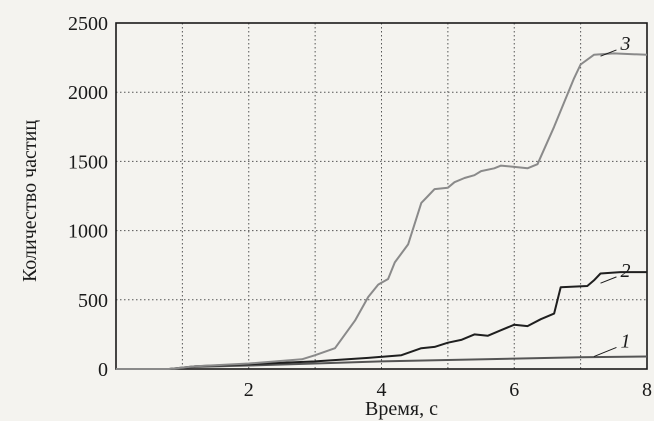  What do you see at coordinates (624, 44) in the screenshot?
I see `series-3-label: 3` at bounding box center [624, 44].